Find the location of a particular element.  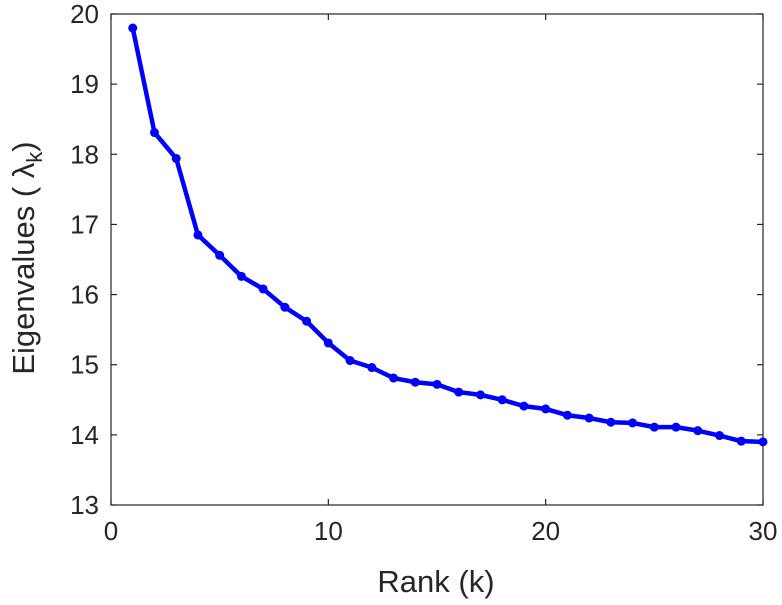

y-axis-label-main: Eigenvalues ( λ is located at coordinates (23, 268).